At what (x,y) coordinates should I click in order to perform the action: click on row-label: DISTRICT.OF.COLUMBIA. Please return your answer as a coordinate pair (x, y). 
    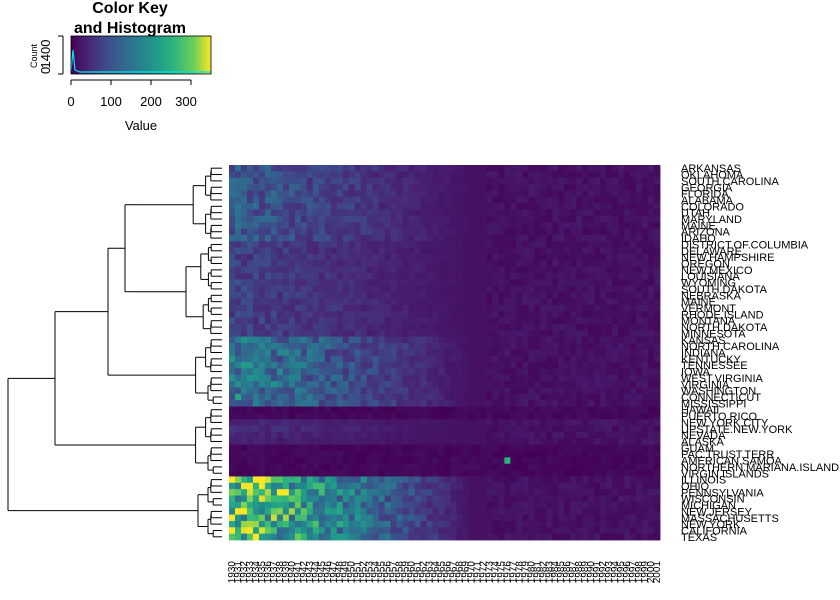
    Looking at the image, I should click on (745, 245).